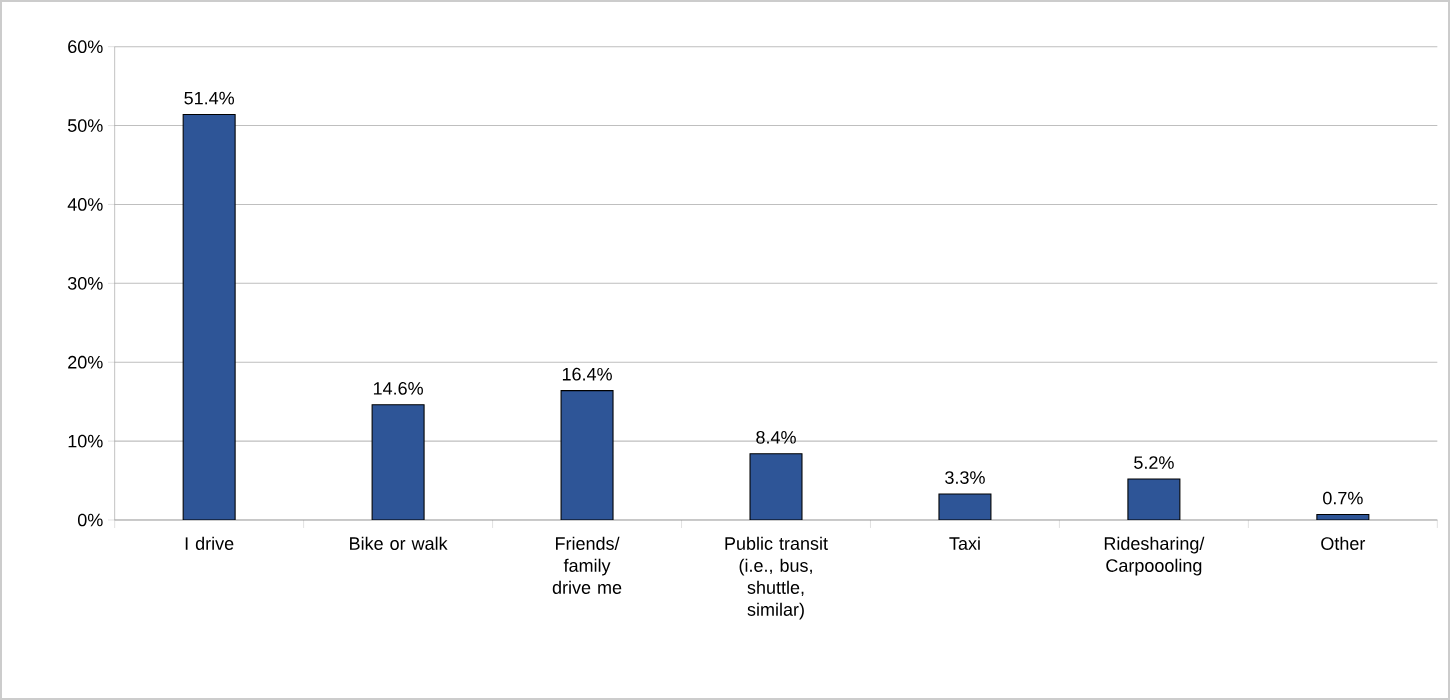 Image resolution: width=1450 pixels, height=700 pixels. What do you see at coordinates (90, 520) in the screenshot?
I see `y-tick-label: 0%` at bounding box center [90, 520].